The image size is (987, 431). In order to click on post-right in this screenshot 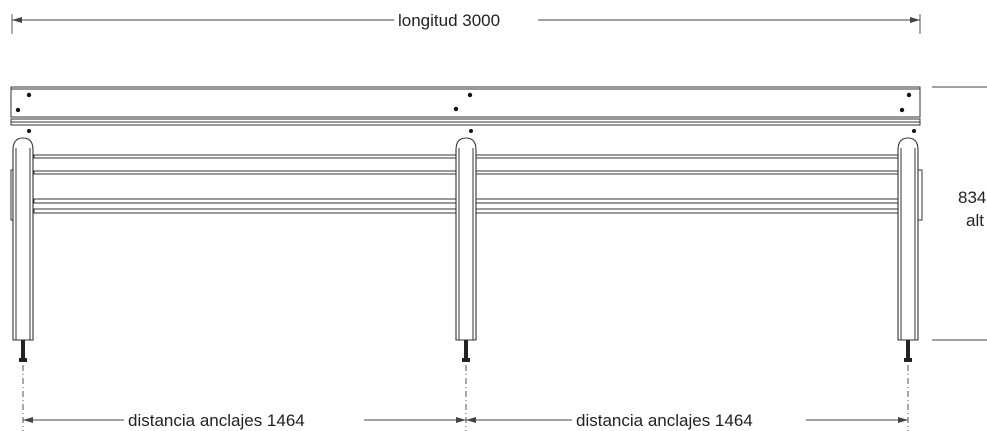, I will do `click(908, 239)`.